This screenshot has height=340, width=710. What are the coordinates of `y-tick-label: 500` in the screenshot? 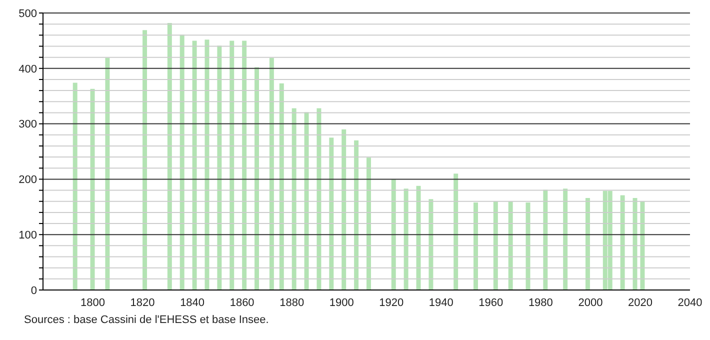 It's located at (27, 14).